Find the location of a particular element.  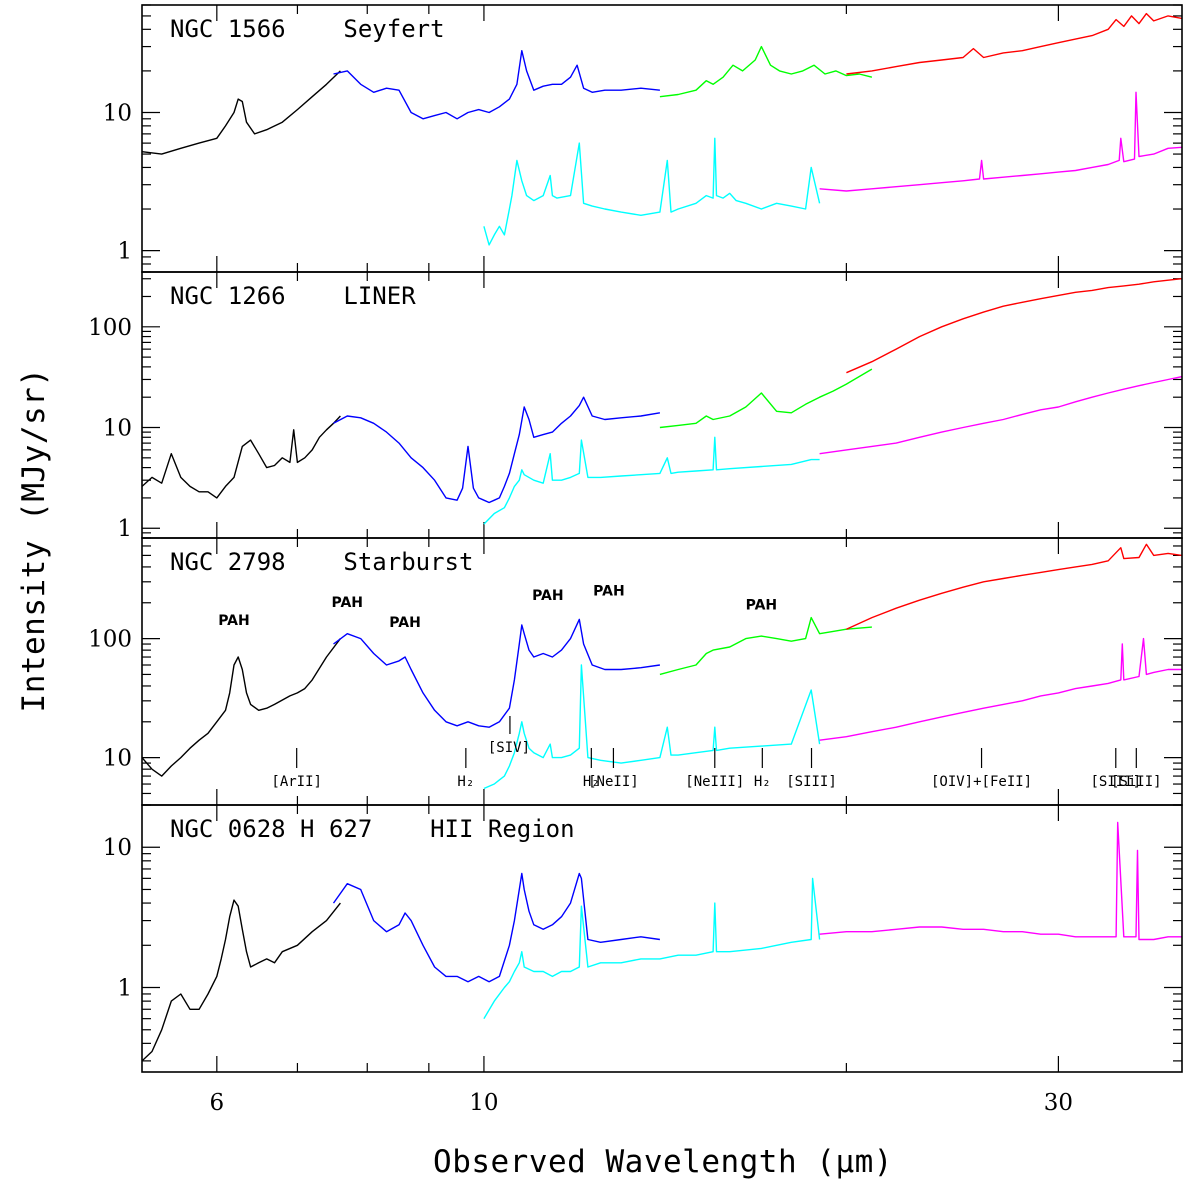

panel-label: NGC 1566 Seyfert is located at coordinates (307, 29).